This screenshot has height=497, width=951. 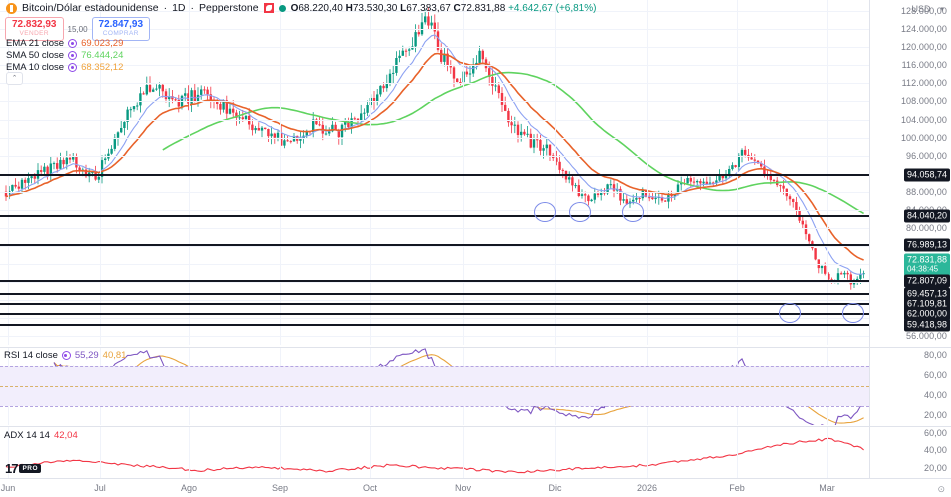 I want to click on price-axis-tick: 124.000,00, so click(x=923, y=29).